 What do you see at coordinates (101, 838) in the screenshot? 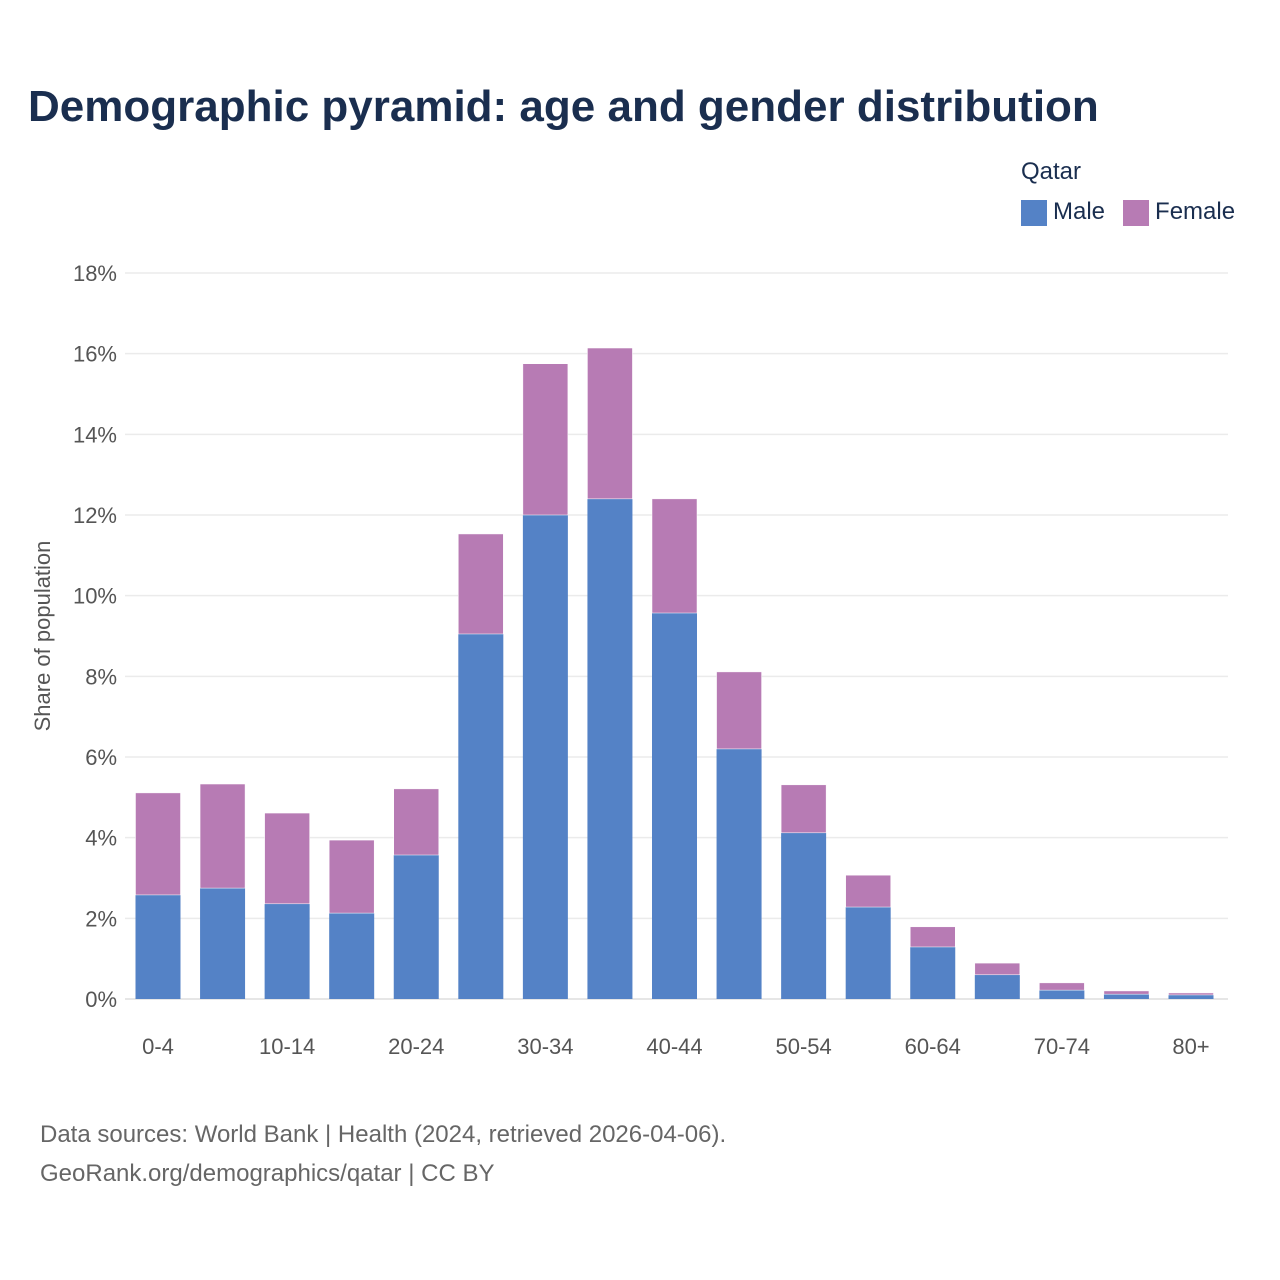
I see `y-tick-label: 4%` at bounding box center [101, 838].